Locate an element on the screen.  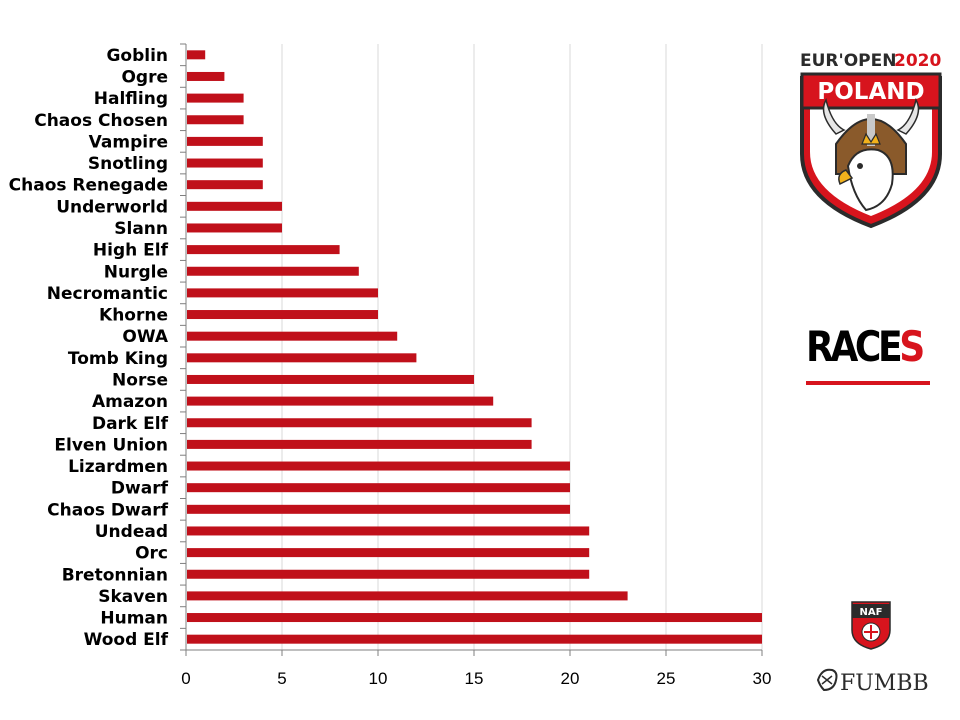
category-label: Orc is located at coordinates (151, 554).